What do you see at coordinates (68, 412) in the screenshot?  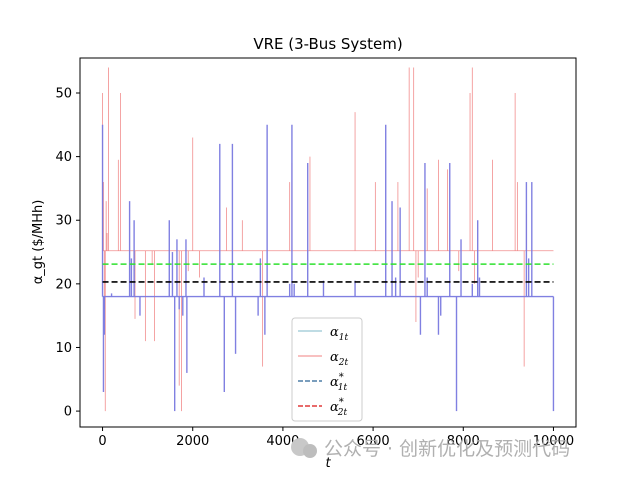 I see `y-tick-label: 0` at bounding box center [68, 412].